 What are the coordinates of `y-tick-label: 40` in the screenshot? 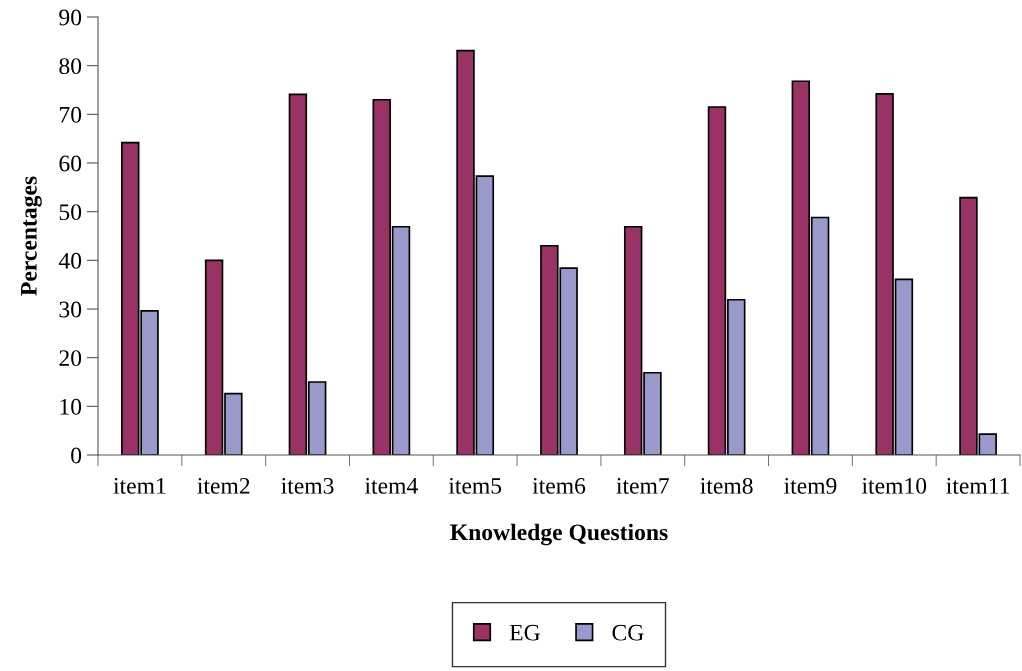 It's located at (70, 260).